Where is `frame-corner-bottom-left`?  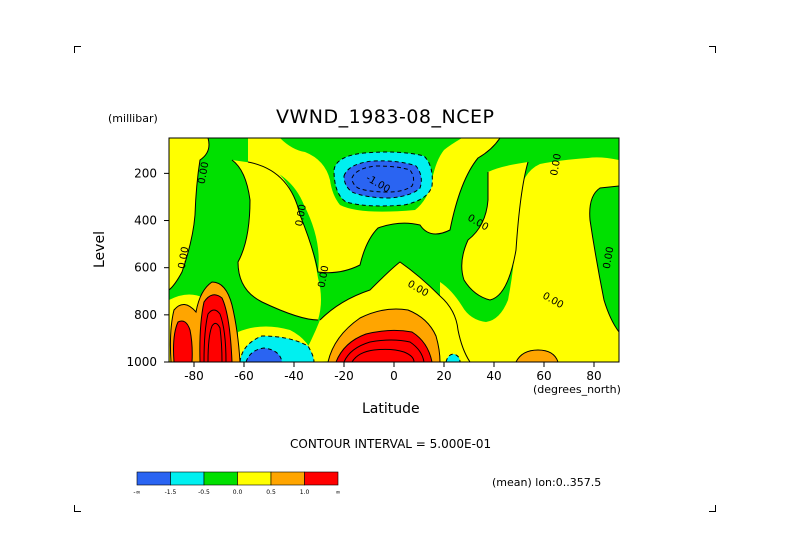 frame-corner-bottom-left is located at coordinates (77, 508).